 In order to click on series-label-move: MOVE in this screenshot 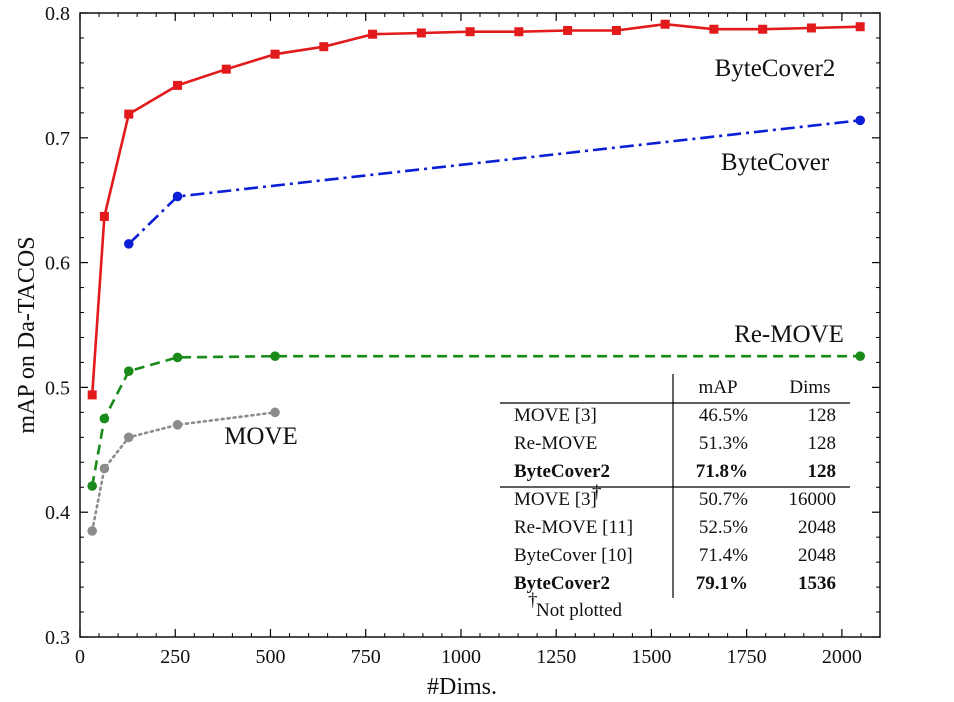, I will do `click(261, 436)`.